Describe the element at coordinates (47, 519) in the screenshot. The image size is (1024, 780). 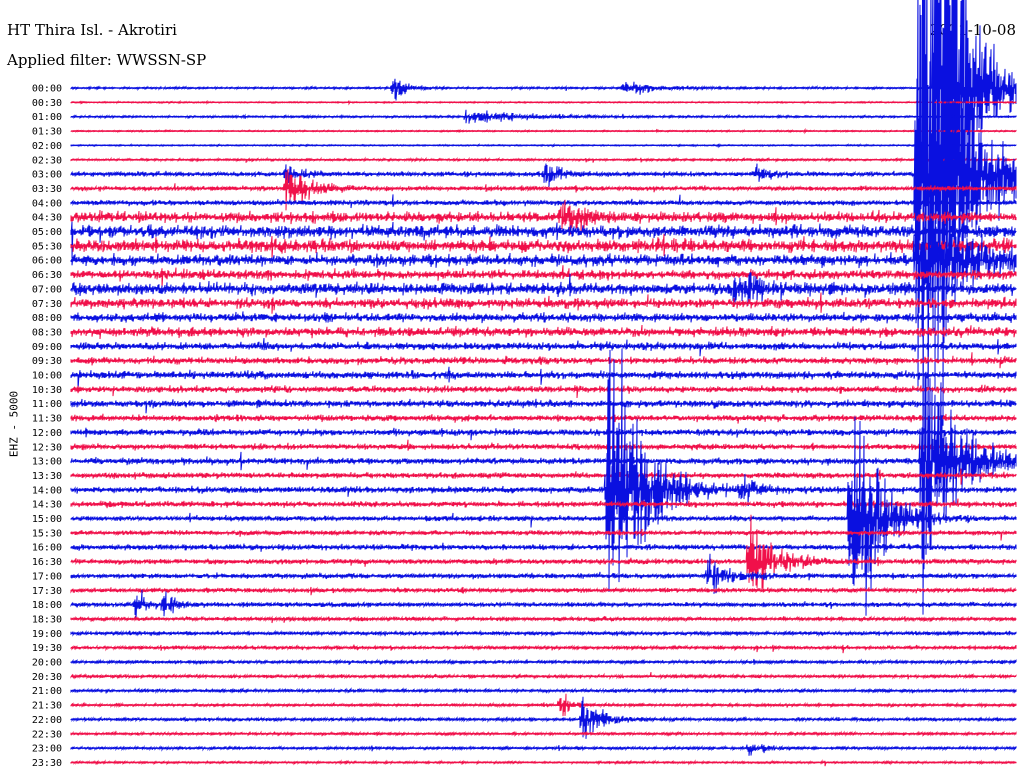
I see `row-time-label: 15:00` at that location.